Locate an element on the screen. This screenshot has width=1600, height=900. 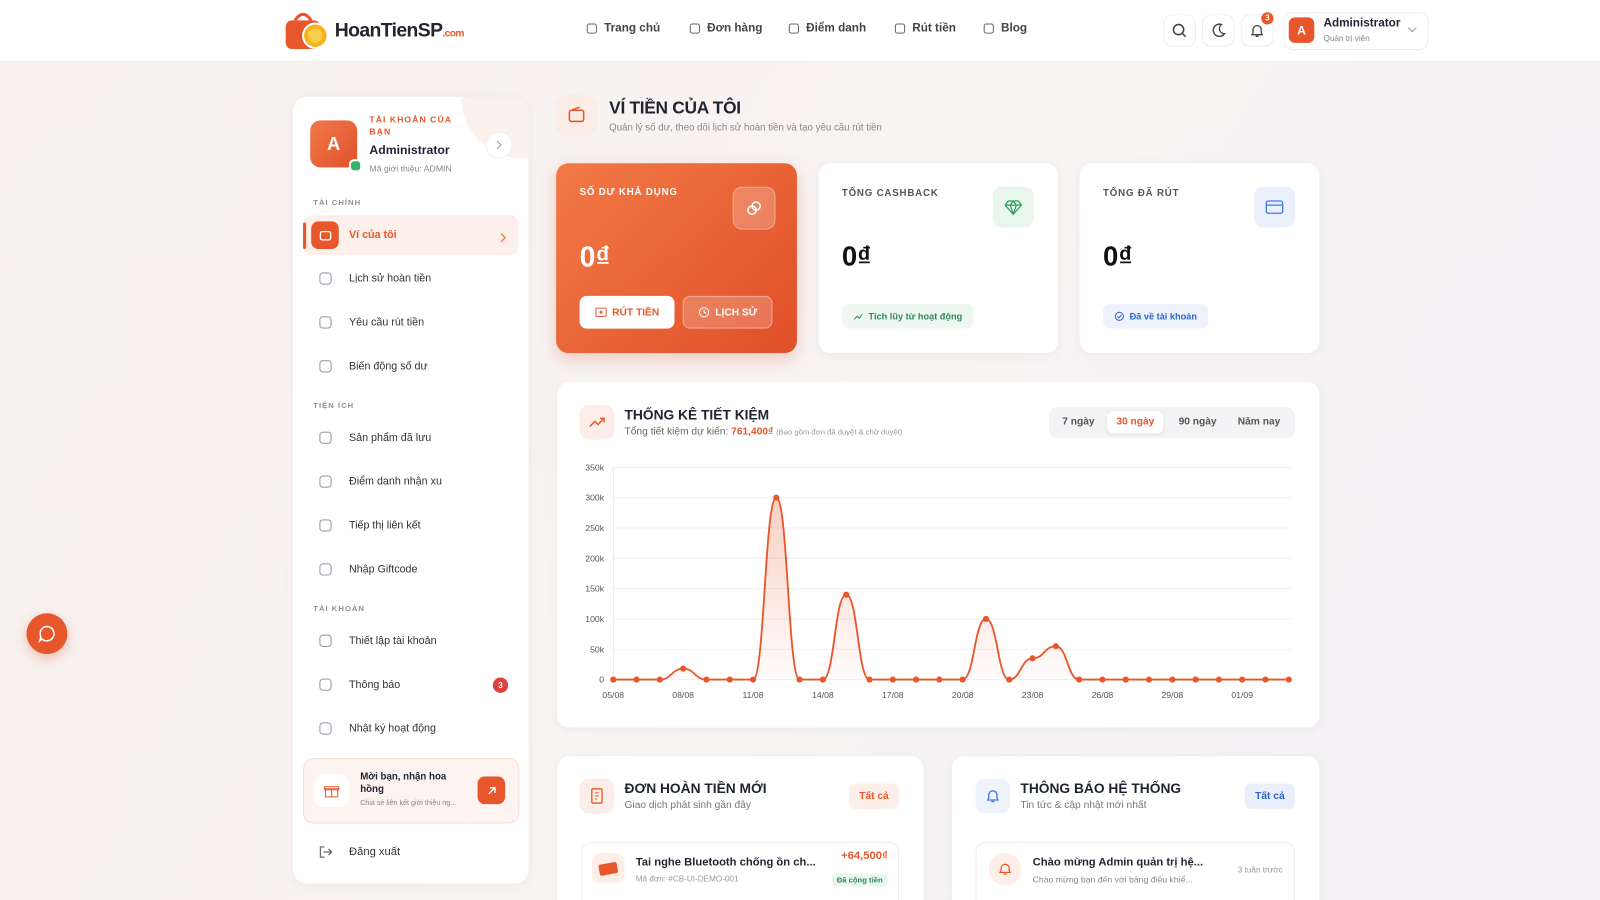
y-tick-label: 300k is located at coordinates (594, 498).